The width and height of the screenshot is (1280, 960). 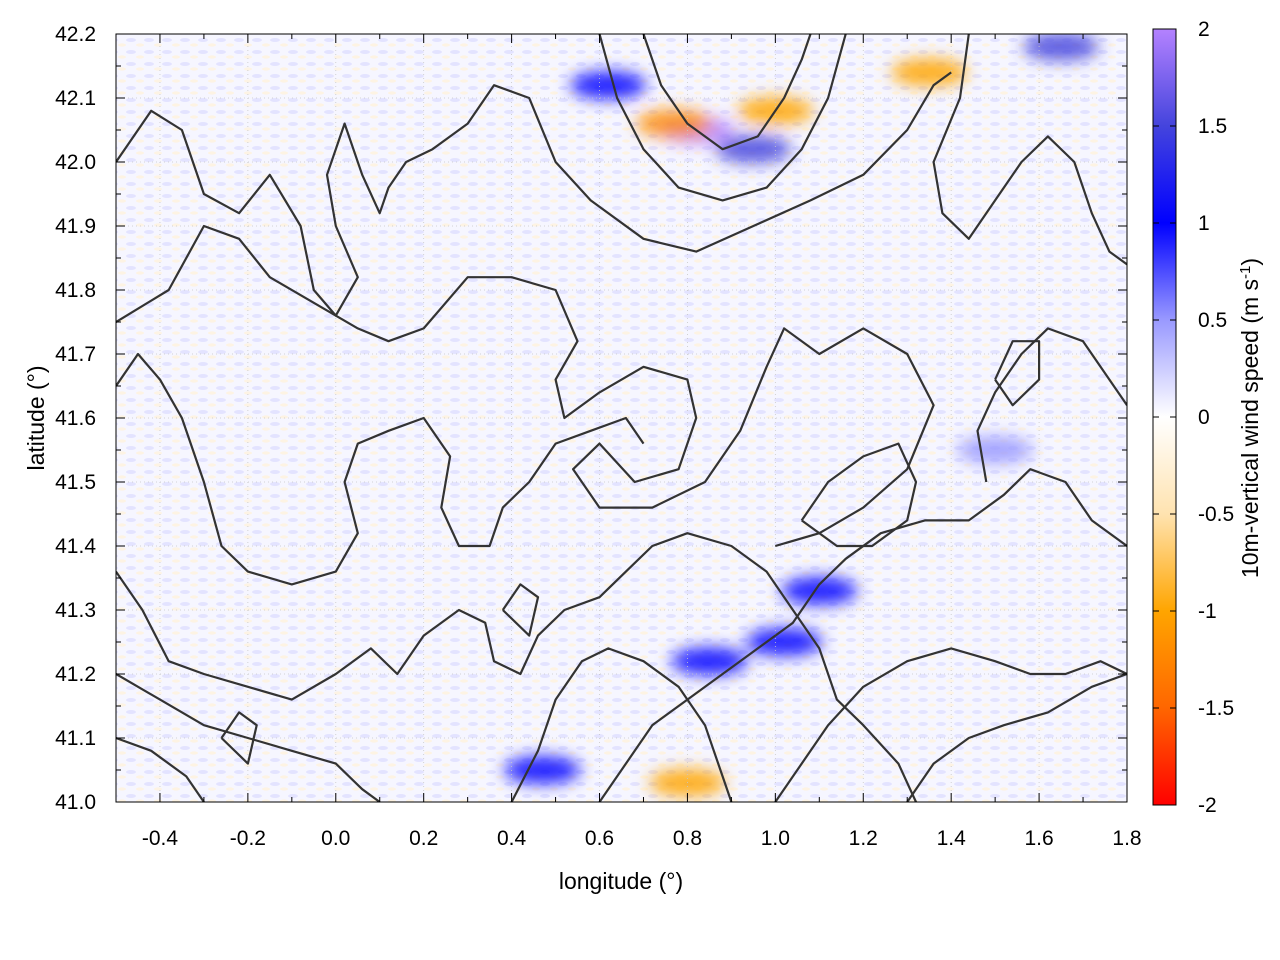 What do you see at coordinates (423, 838) in the screenshot?
I see `x-tick-label: 0.2` at bounding box center [423, 838].